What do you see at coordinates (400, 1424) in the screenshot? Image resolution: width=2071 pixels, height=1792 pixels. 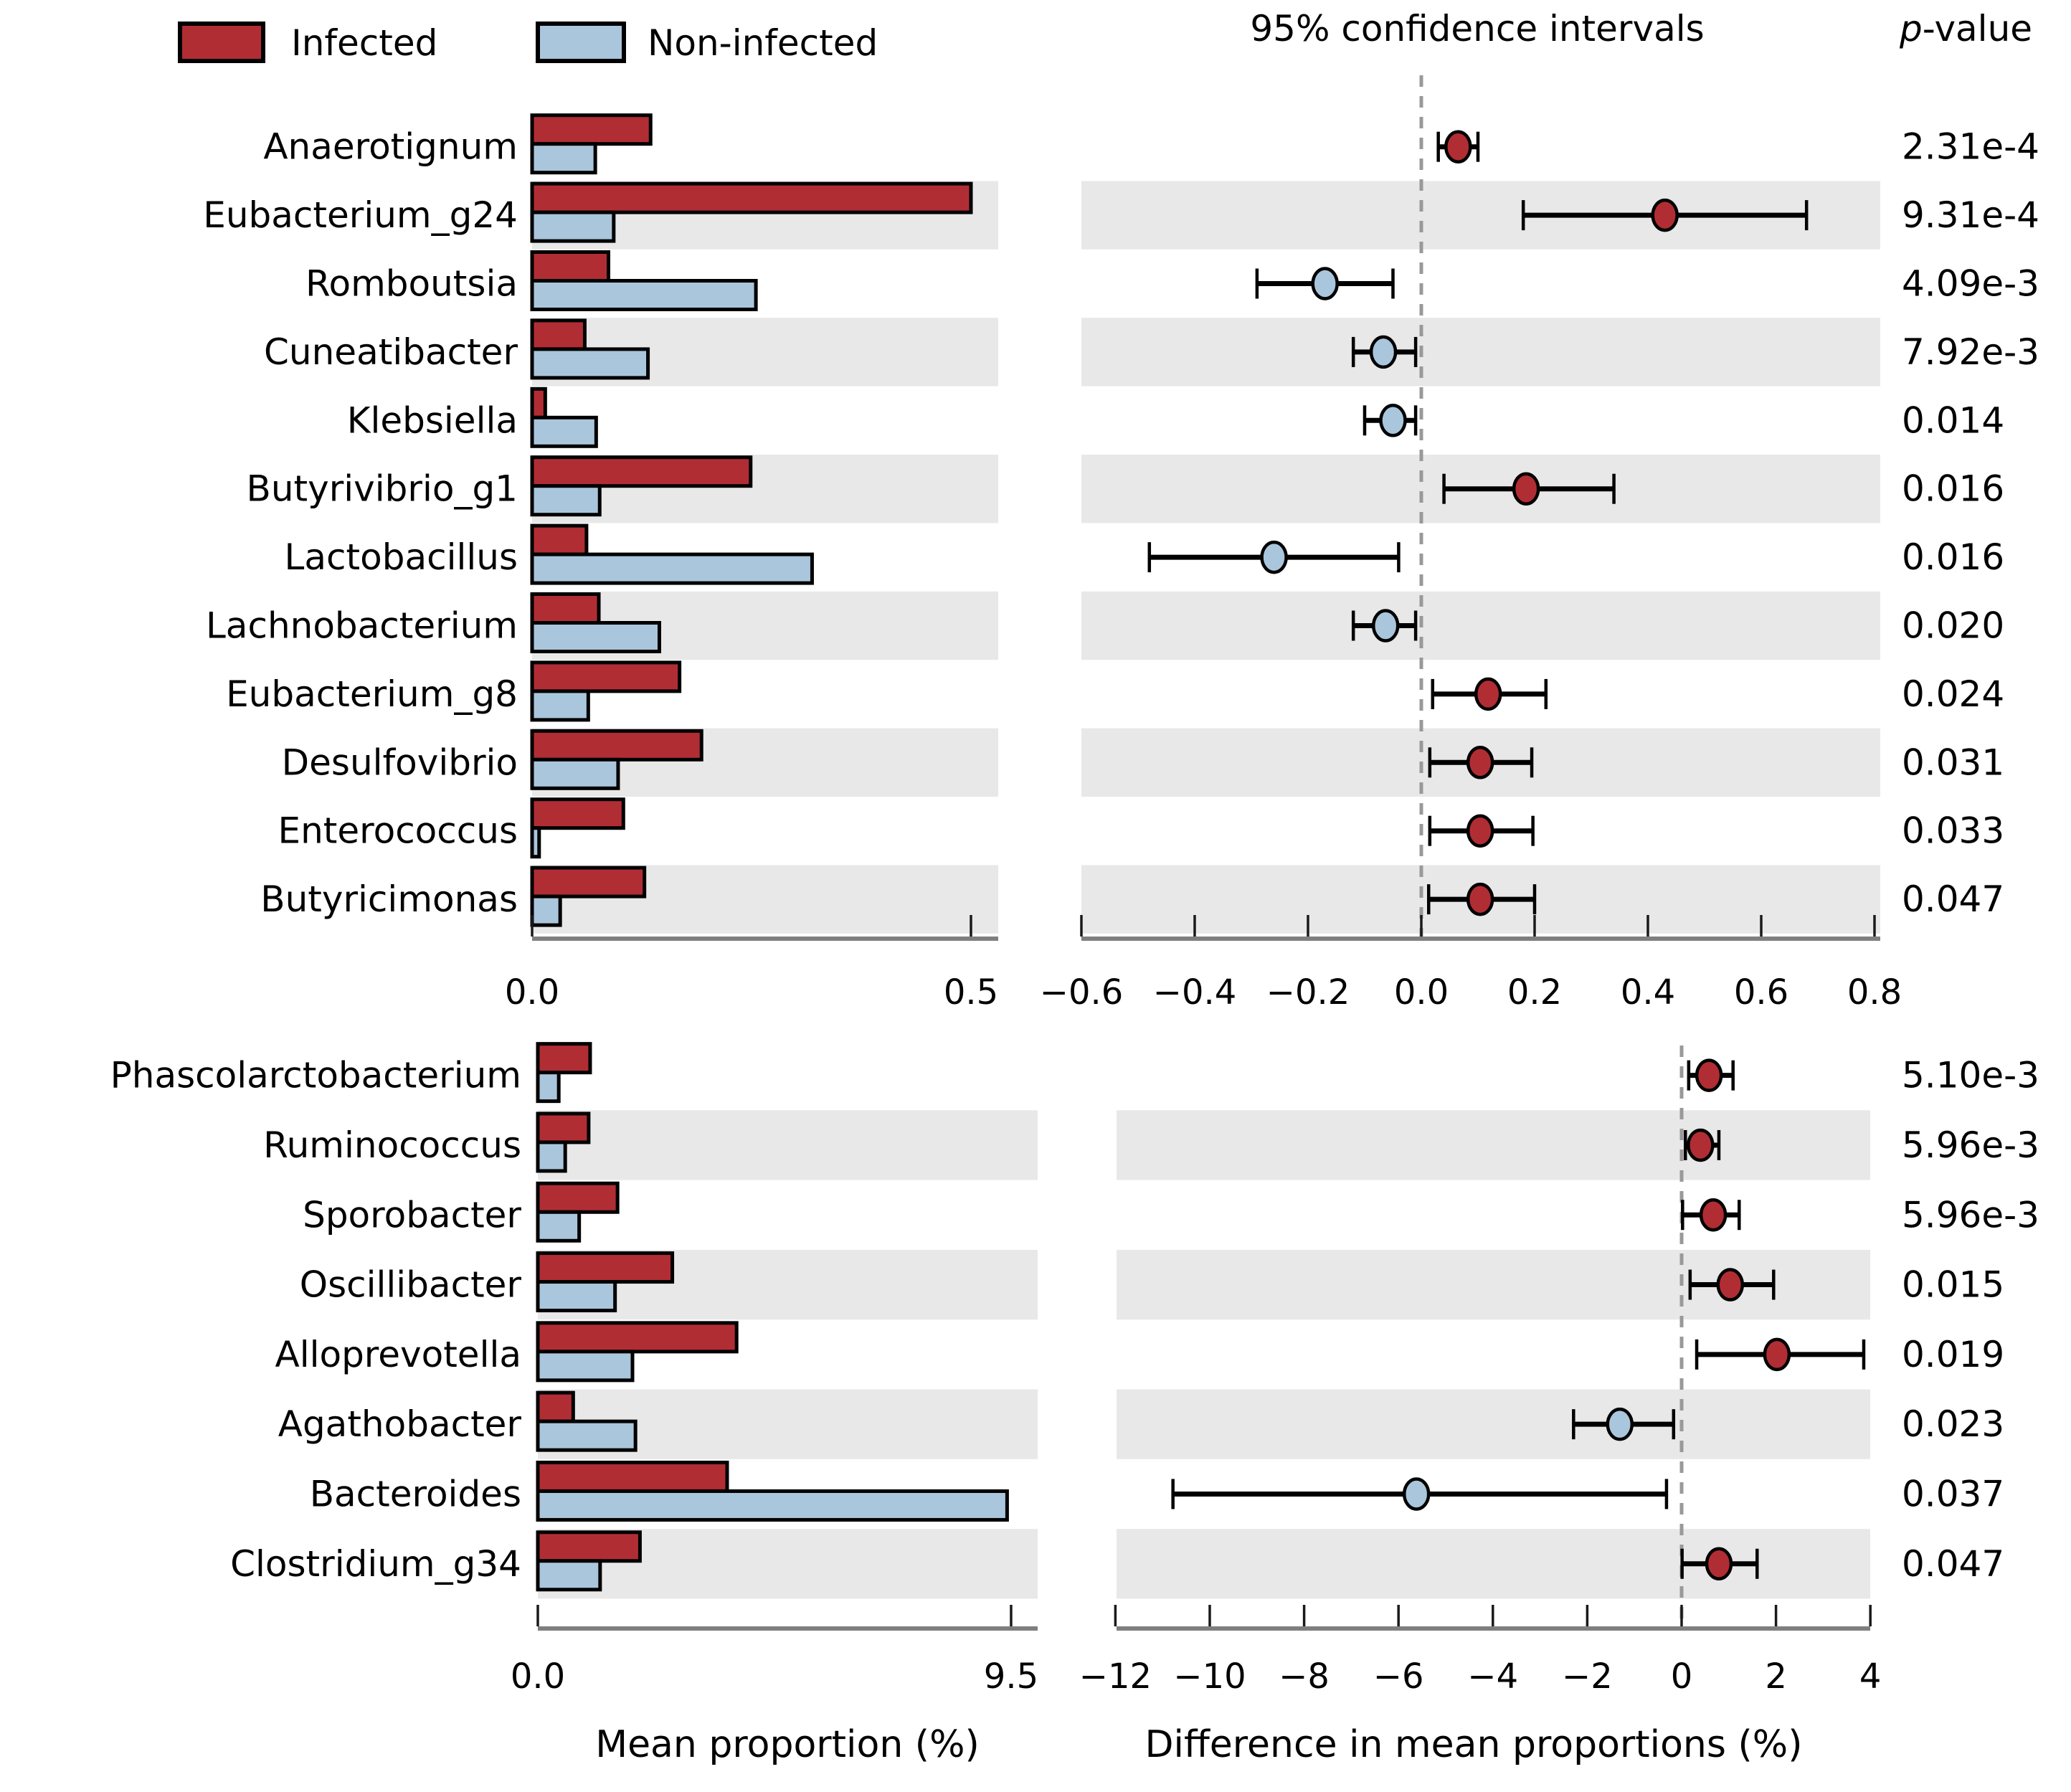 I see `taxon-label: Agathobacter` at bounding box center [400, 1424].